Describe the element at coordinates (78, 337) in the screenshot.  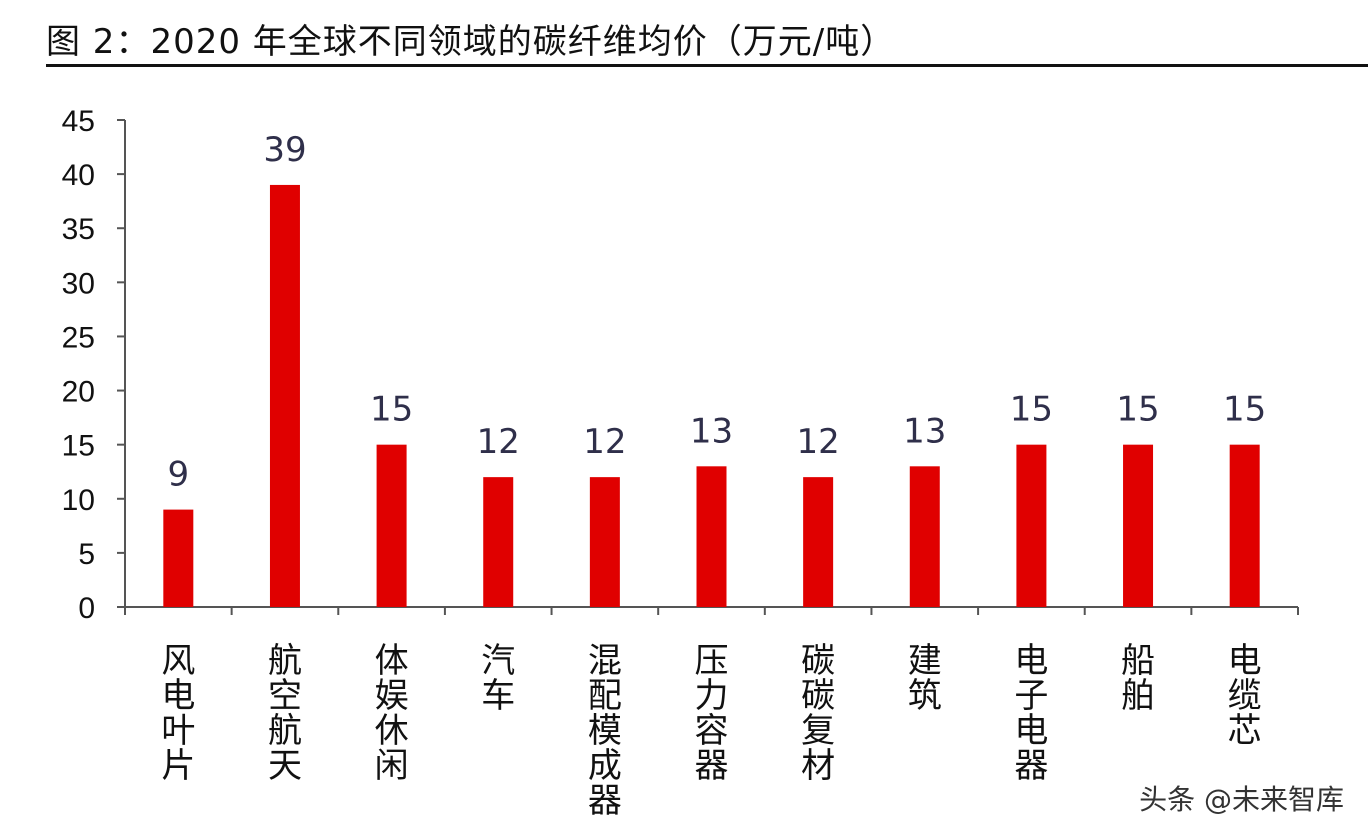
I see `y-tick-label: 25` at that location.